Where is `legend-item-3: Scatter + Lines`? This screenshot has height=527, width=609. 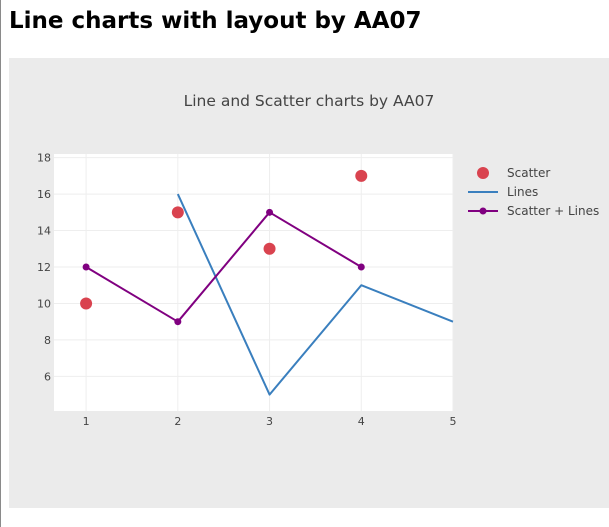
legend-item-3: Scatter + Lines is located at coordinates (533, 211).